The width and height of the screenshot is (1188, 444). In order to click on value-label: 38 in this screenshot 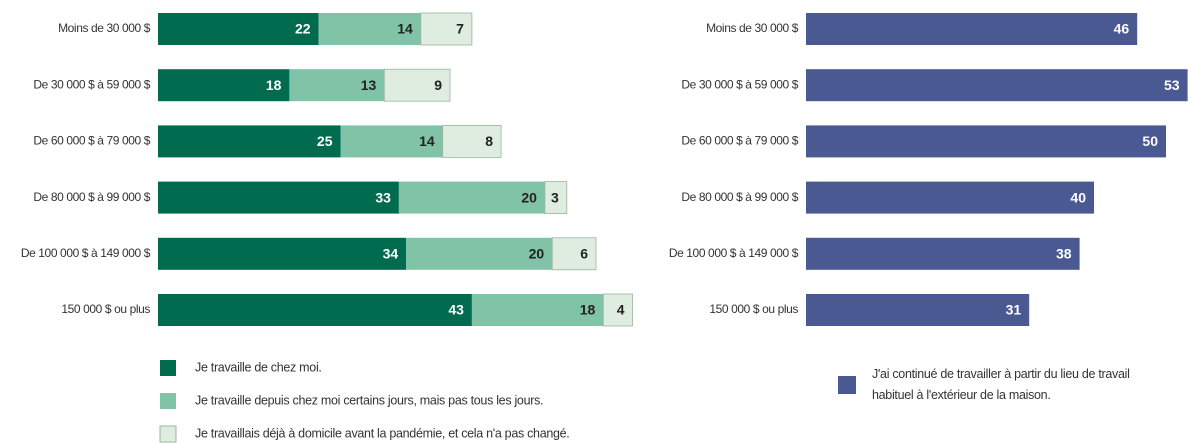, I will do `click(1064, 254)`.